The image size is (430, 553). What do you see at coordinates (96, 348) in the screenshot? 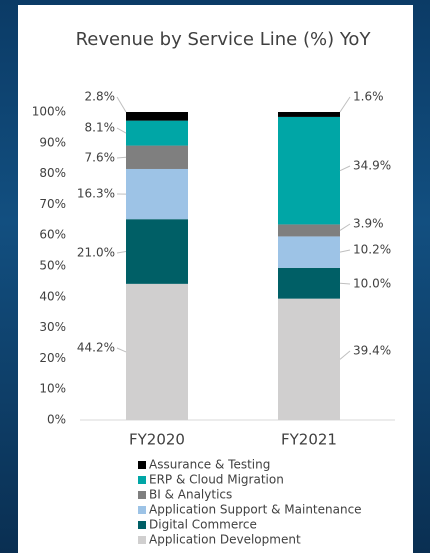
I see `data-label: 44.2%` at bounding box center [96, 348].